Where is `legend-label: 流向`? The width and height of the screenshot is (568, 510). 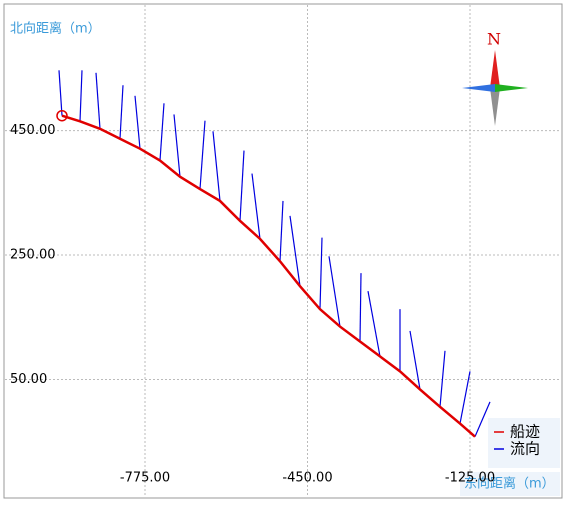
legend-label: 流向 is located at coordinates (525, 449).